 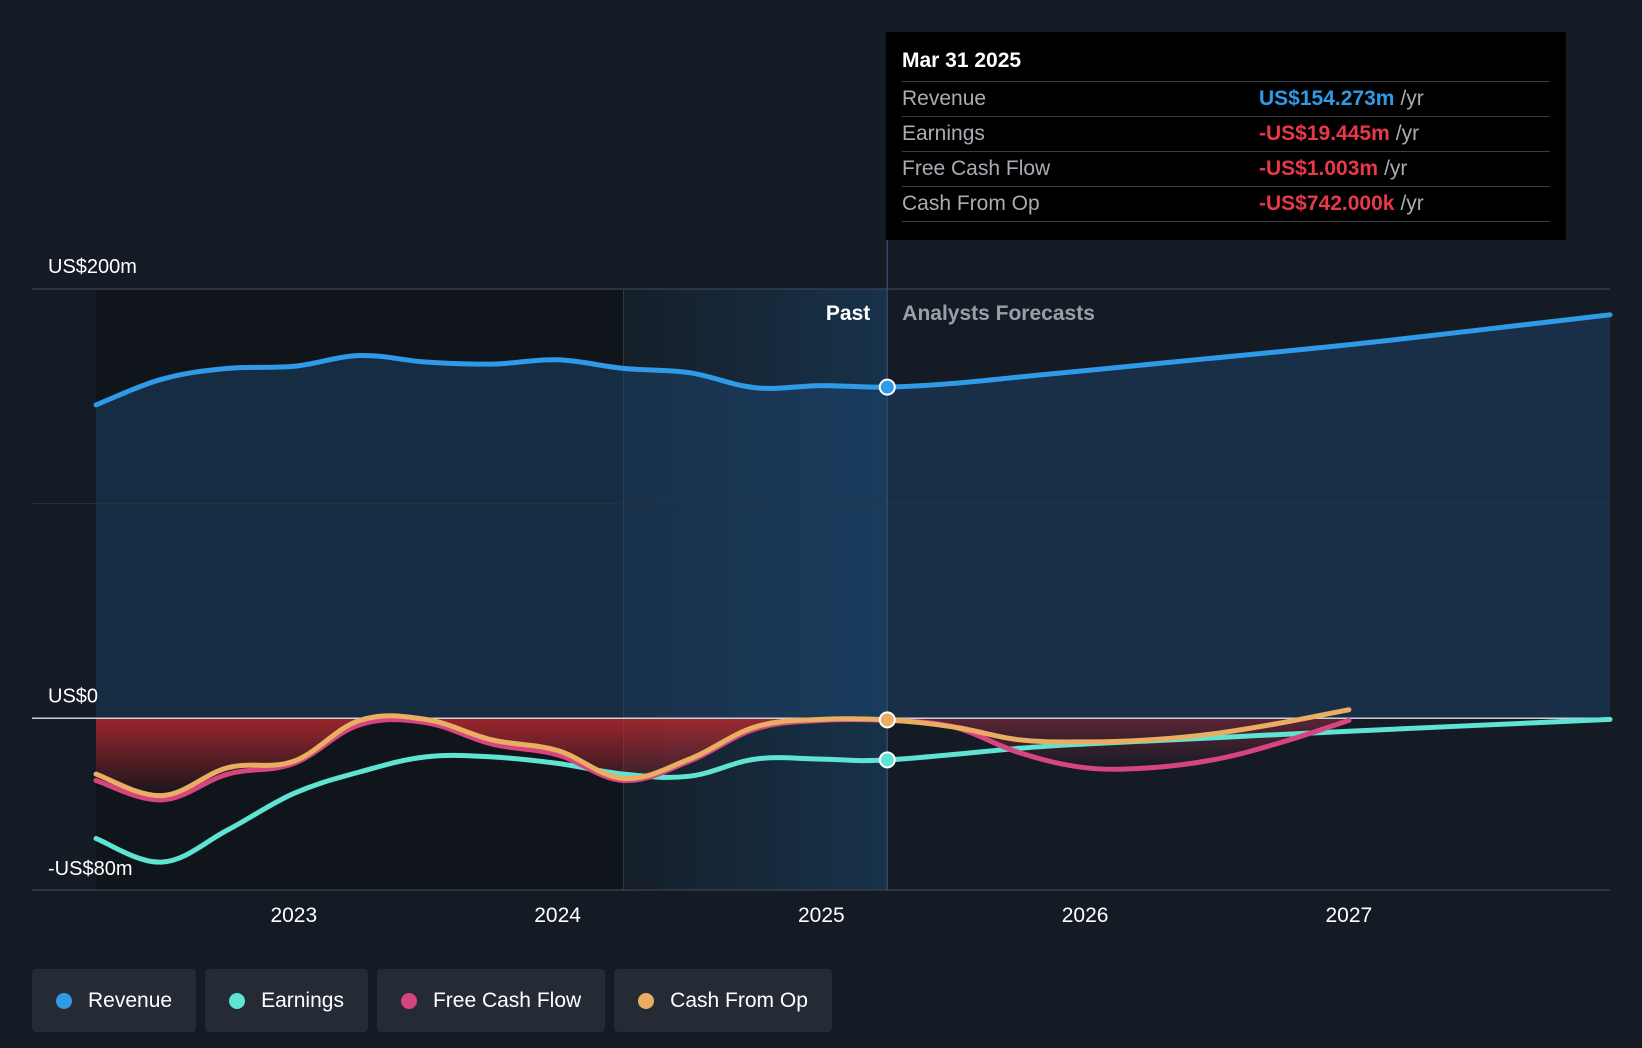 What do you see at coordinates (887, 720) in the screenshot?
I see `data-point-cash-from-op` at bounding box center [887, 720].